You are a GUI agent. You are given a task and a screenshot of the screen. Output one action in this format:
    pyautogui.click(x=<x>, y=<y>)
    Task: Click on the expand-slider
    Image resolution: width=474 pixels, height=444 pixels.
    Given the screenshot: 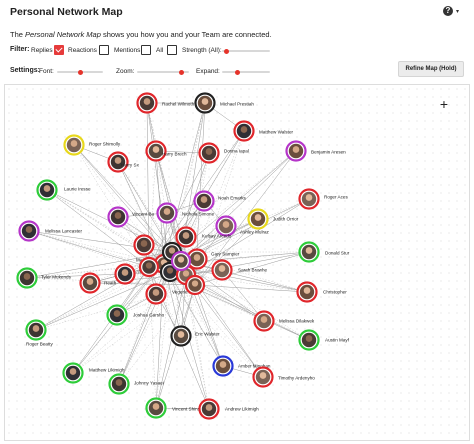 What is the action you would take?
    pyautogui.click(x=246, y=72)
    